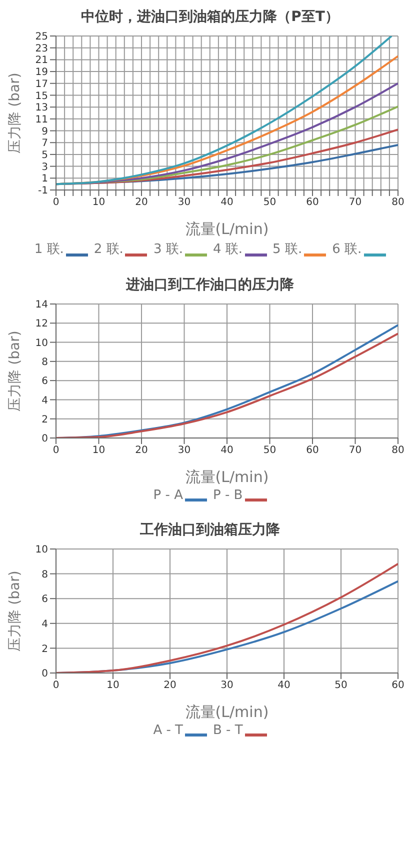  What do you see at coordinates (210, 17) in the screenshot?
I see `chart-title: 中位时，进油口到油箱的压力降（P至T）` at bounding box center [210, 17].